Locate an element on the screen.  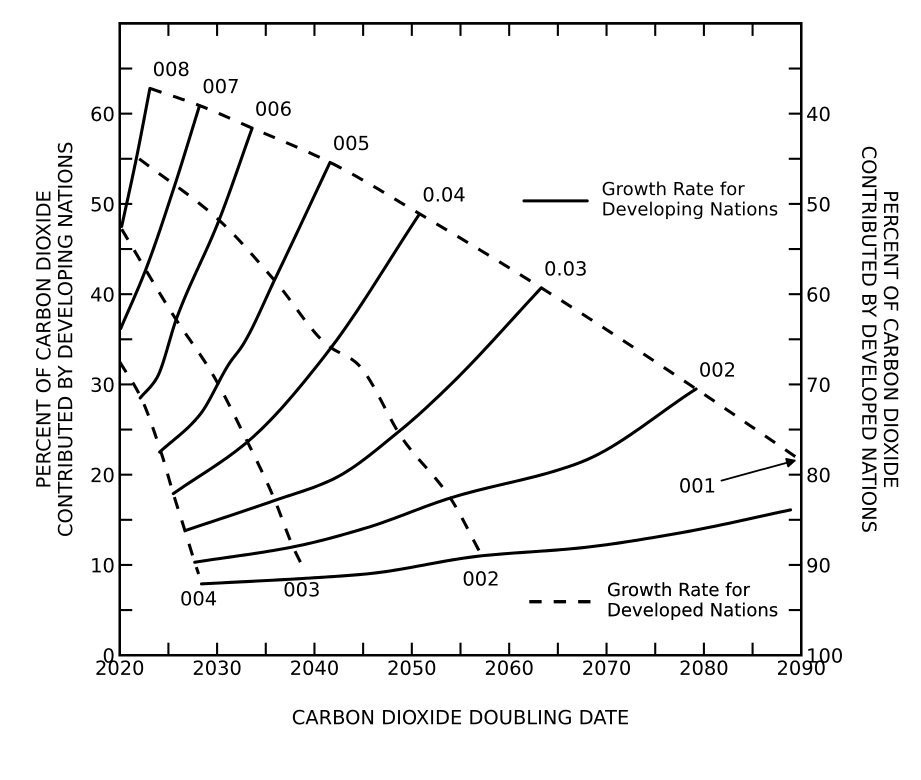
y-tick-label: 60 is located at coordinates (102, 114).